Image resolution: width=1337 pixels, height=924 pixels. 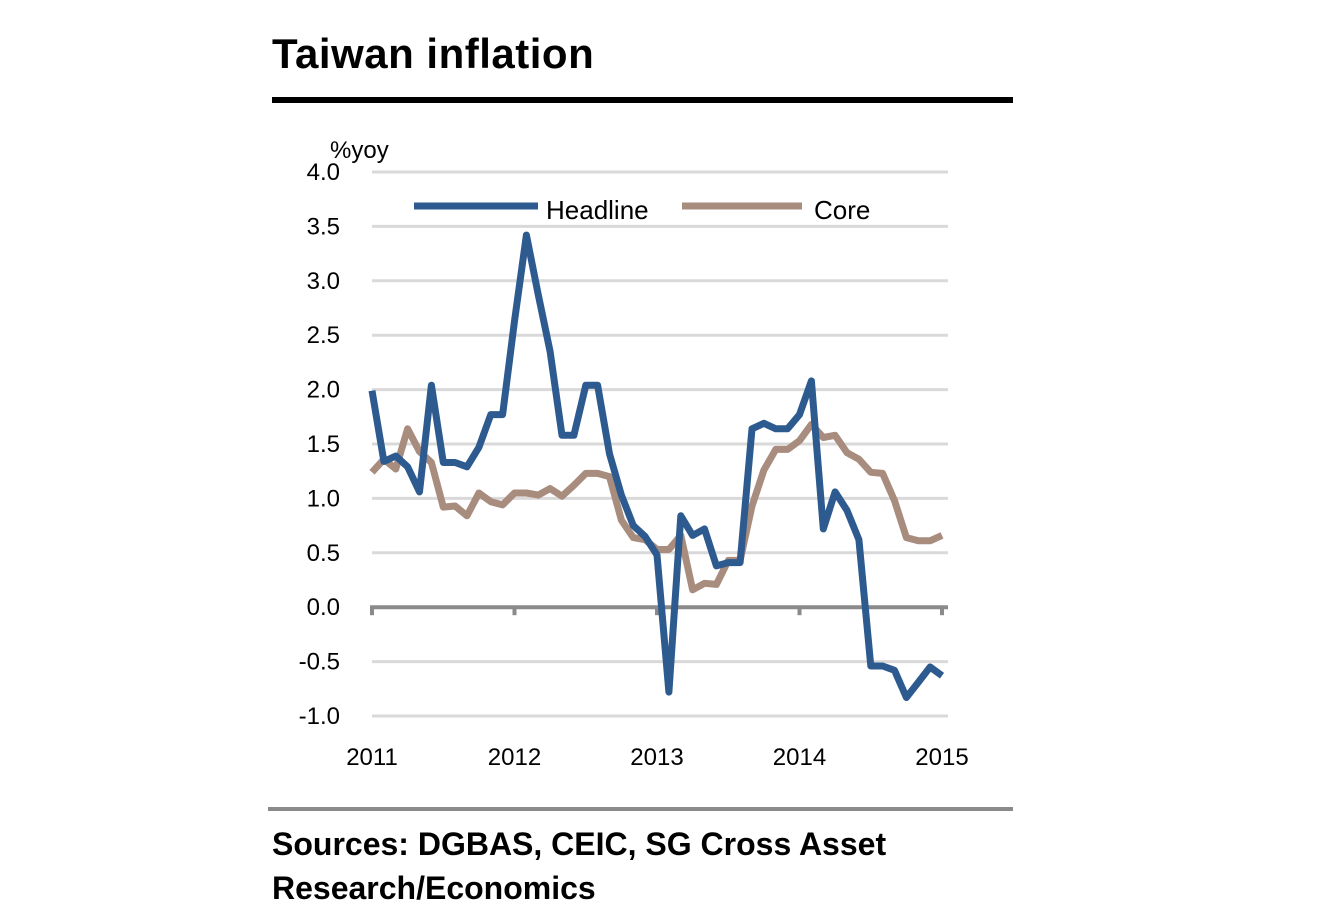 I want to click on x-tick-label: 2011, so click(x=372, y=757).